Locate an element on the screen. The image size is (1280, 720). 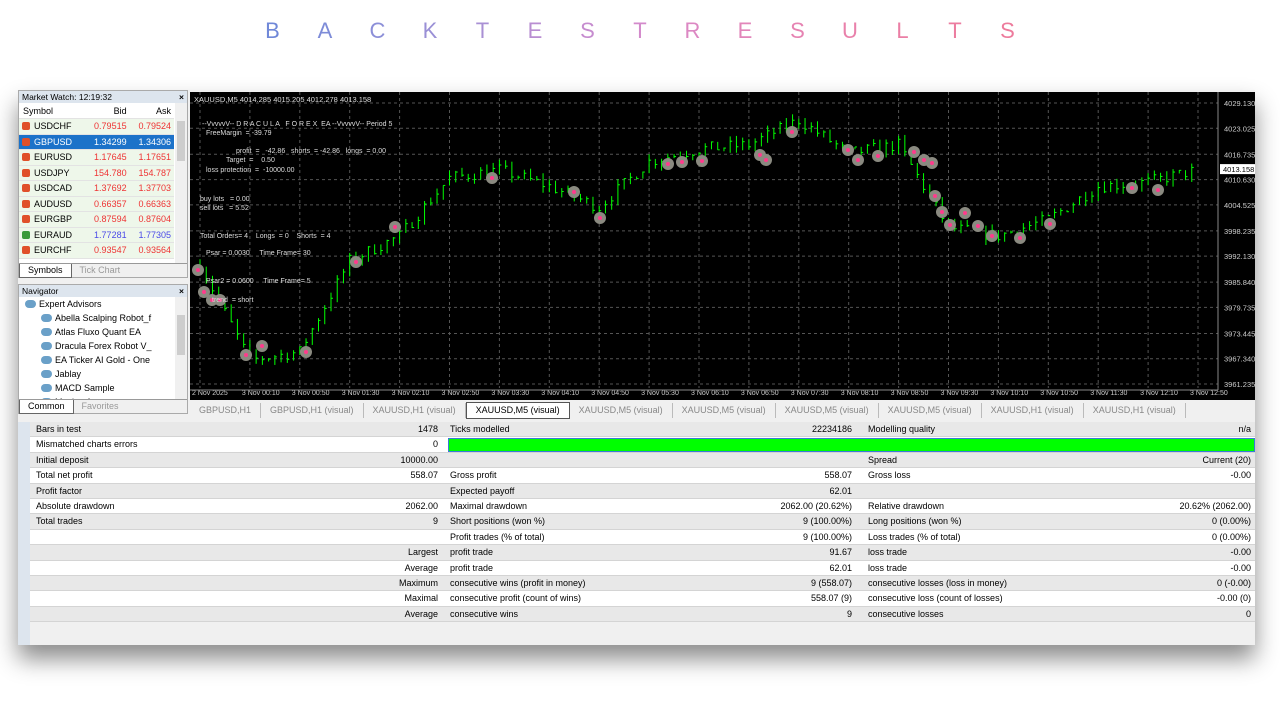
symbol-row: USDJPY 154.780 154.787 is located at coordinates (96, 173).